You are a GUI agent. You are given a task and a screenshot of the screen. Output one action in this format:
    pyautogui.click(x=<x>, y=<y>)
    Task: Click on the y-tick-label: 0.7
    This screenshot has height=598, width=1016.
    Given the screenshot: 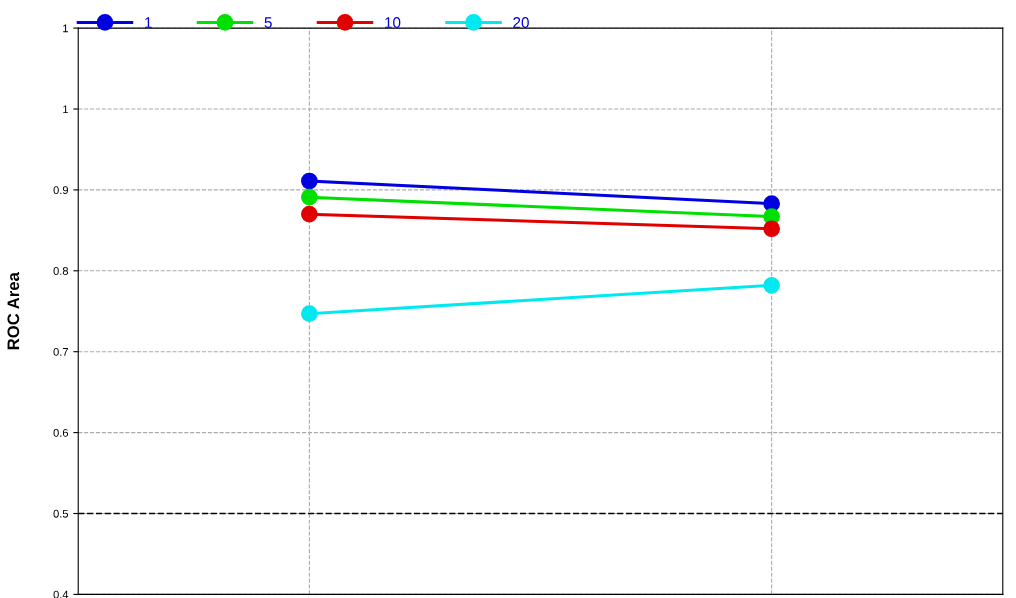 What is the action you would take?
    pyautogui.click(x=60, y=351)
    